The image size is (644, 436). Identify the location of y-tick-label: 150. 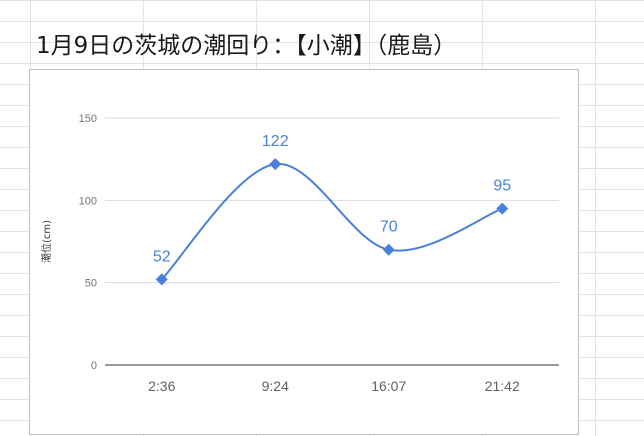
(88, 119).